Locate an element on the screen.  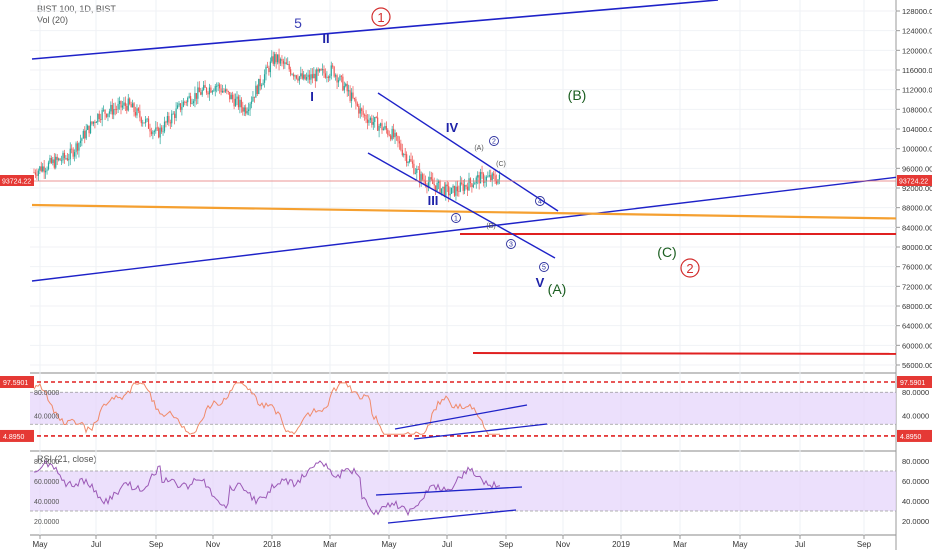
wave-label: 2 is located at coordinates (689, 268).